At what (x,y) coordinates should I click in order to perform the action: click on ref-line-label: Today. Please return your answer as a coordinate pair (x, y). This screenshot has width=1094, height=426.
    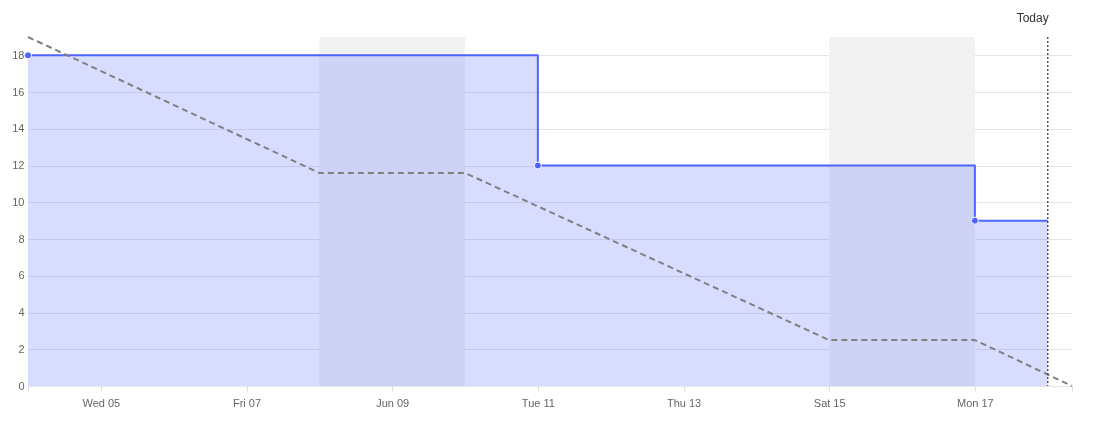
    Looking at the image, I should click on (1032, 18).